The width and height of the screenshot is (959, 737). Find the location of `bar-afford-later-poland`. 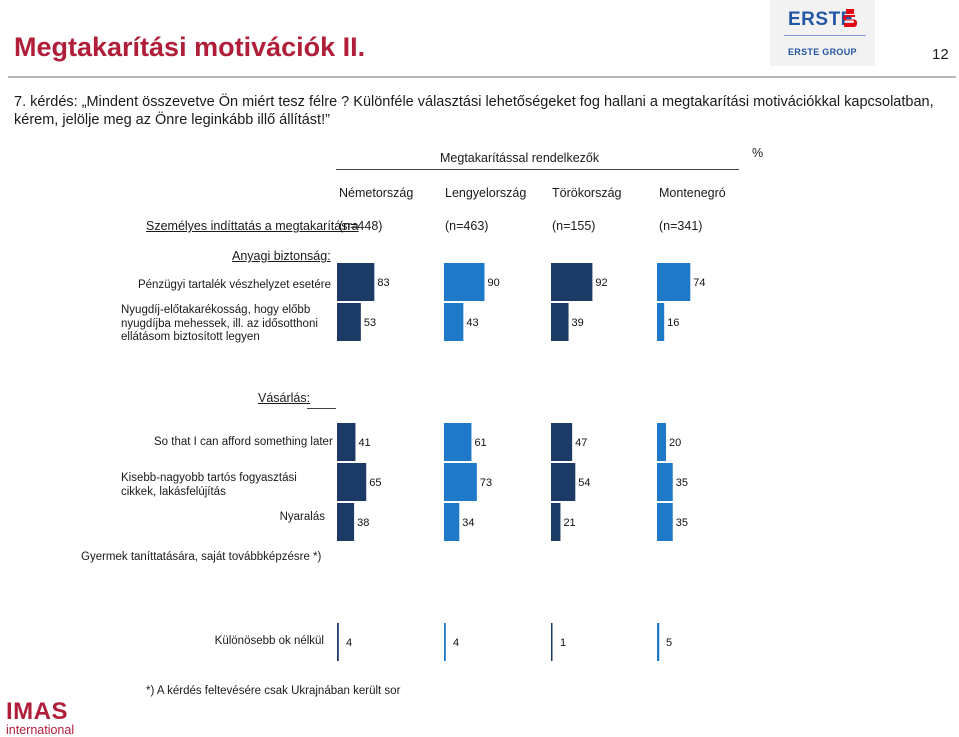

bar-afford-later-poland is located at coordinates (458, 442).